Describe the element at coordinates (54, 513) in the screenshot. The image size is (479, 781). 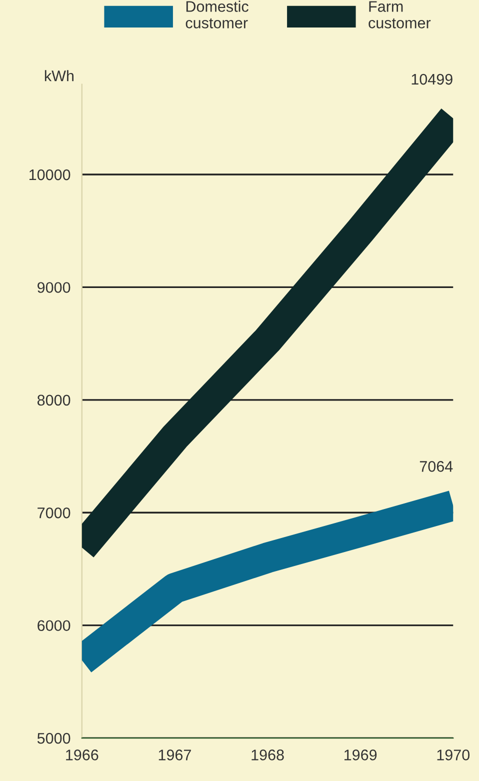
I see `y-tick-label: 7000` at that location.